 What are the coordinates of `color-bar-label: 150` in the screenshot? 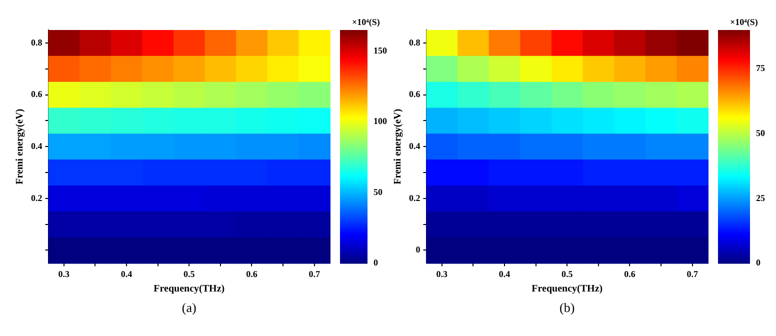 It's located at (381, 51).